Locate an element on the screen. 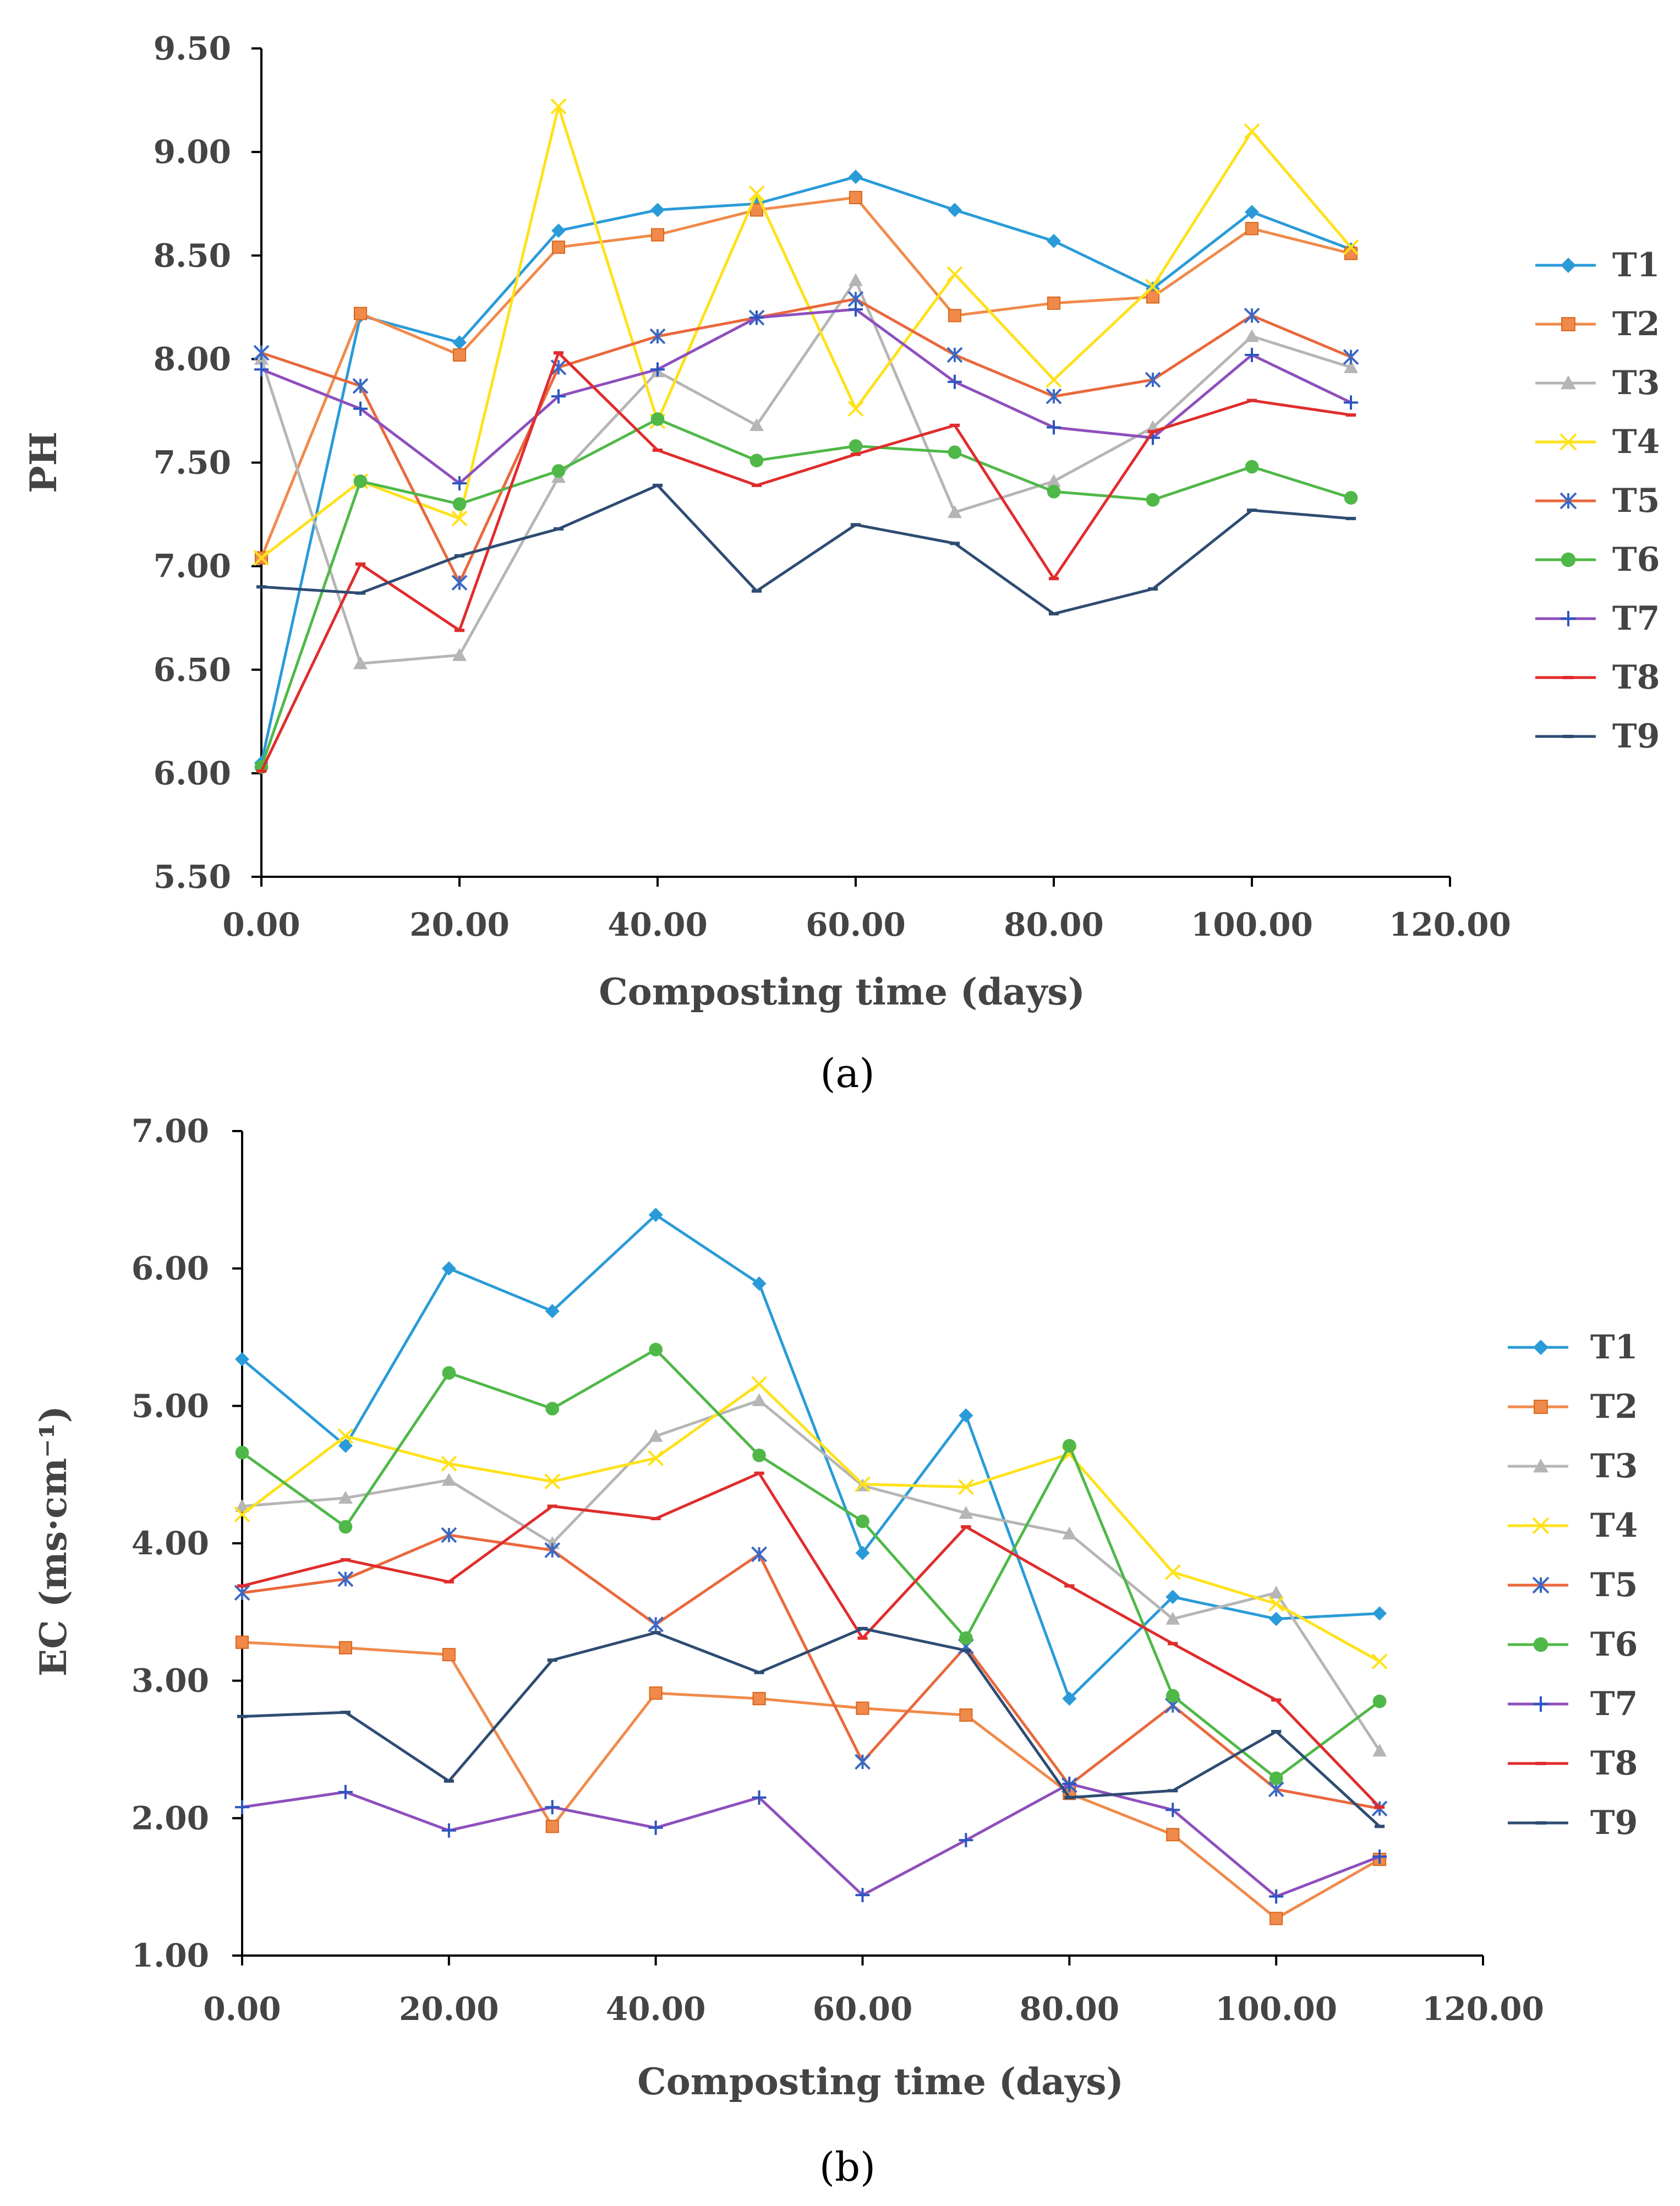  series-line-T4 is located at coordinates (806, 332).